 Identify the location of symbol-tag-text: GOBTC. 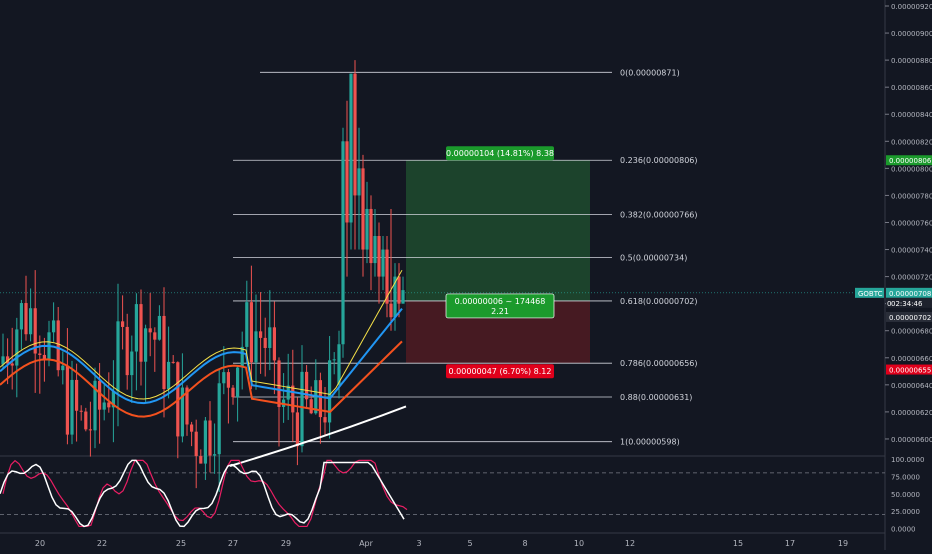
(870, 294).